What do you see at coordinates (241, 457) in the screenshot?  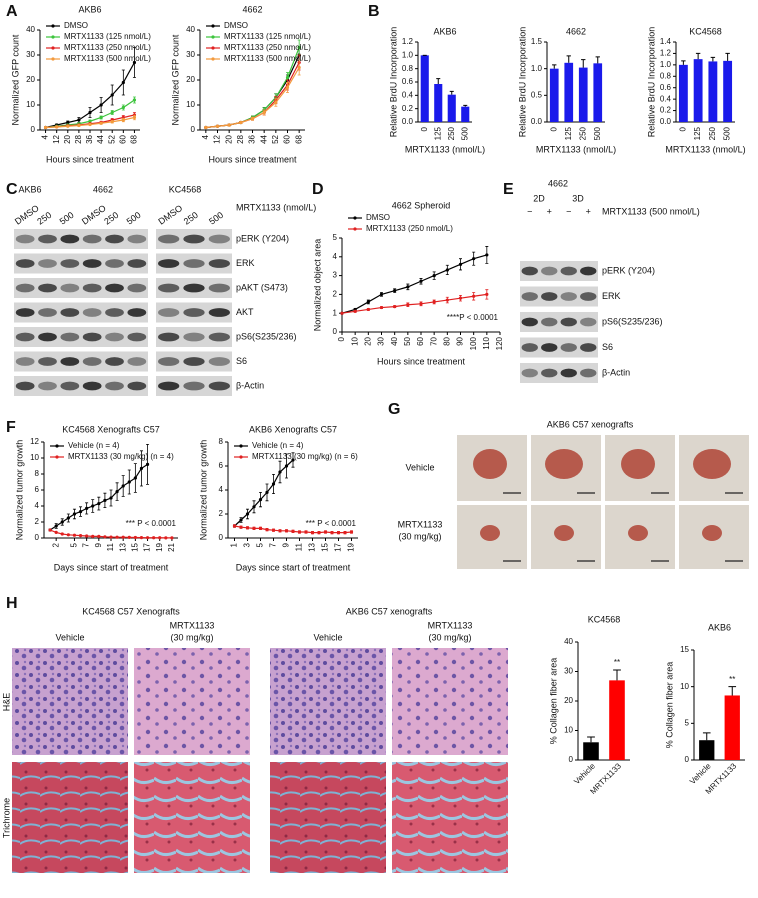 I see `legend-marker` at bounding box center [241, 457].